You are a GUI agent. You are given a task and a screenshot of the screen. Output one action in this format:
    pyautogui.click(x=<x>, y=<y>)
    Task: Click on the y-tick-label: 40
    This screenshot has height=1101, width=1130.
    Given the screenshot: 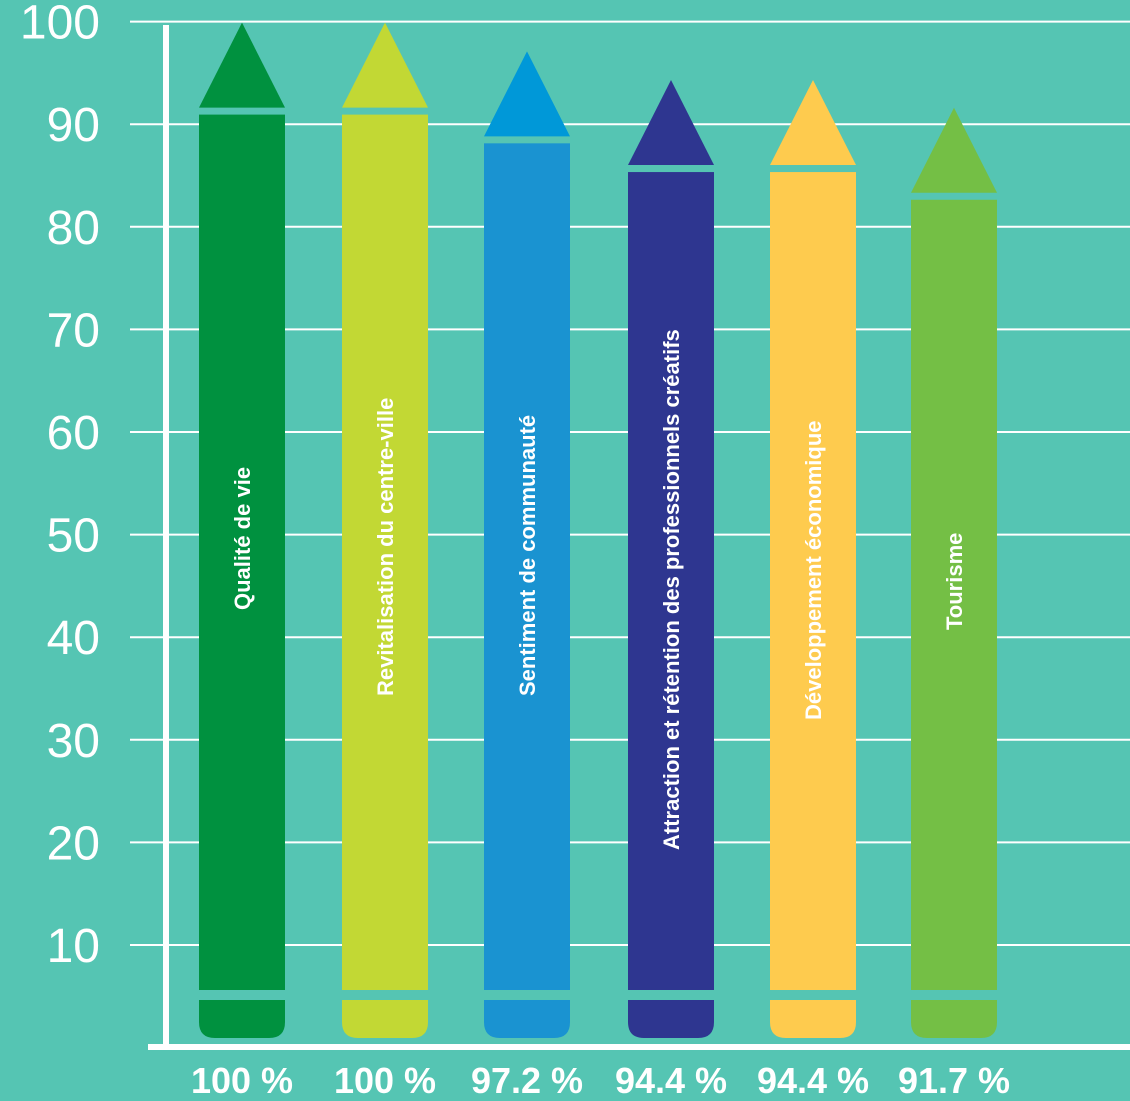 What is the action you would take?
    pyautogui.click(x=73, y=638)
    